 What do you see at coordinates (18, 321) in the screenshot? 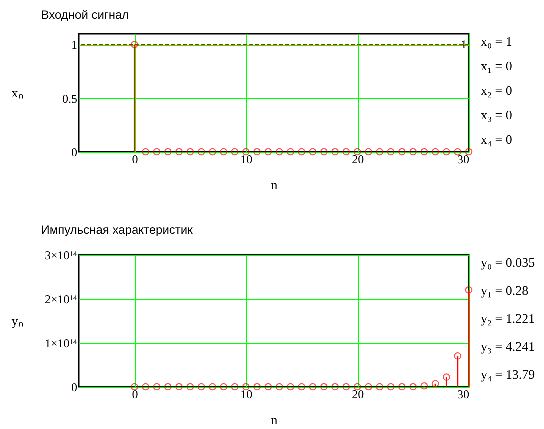
I see `y-axis-title: yₙ` at bounding box center [18, 321].